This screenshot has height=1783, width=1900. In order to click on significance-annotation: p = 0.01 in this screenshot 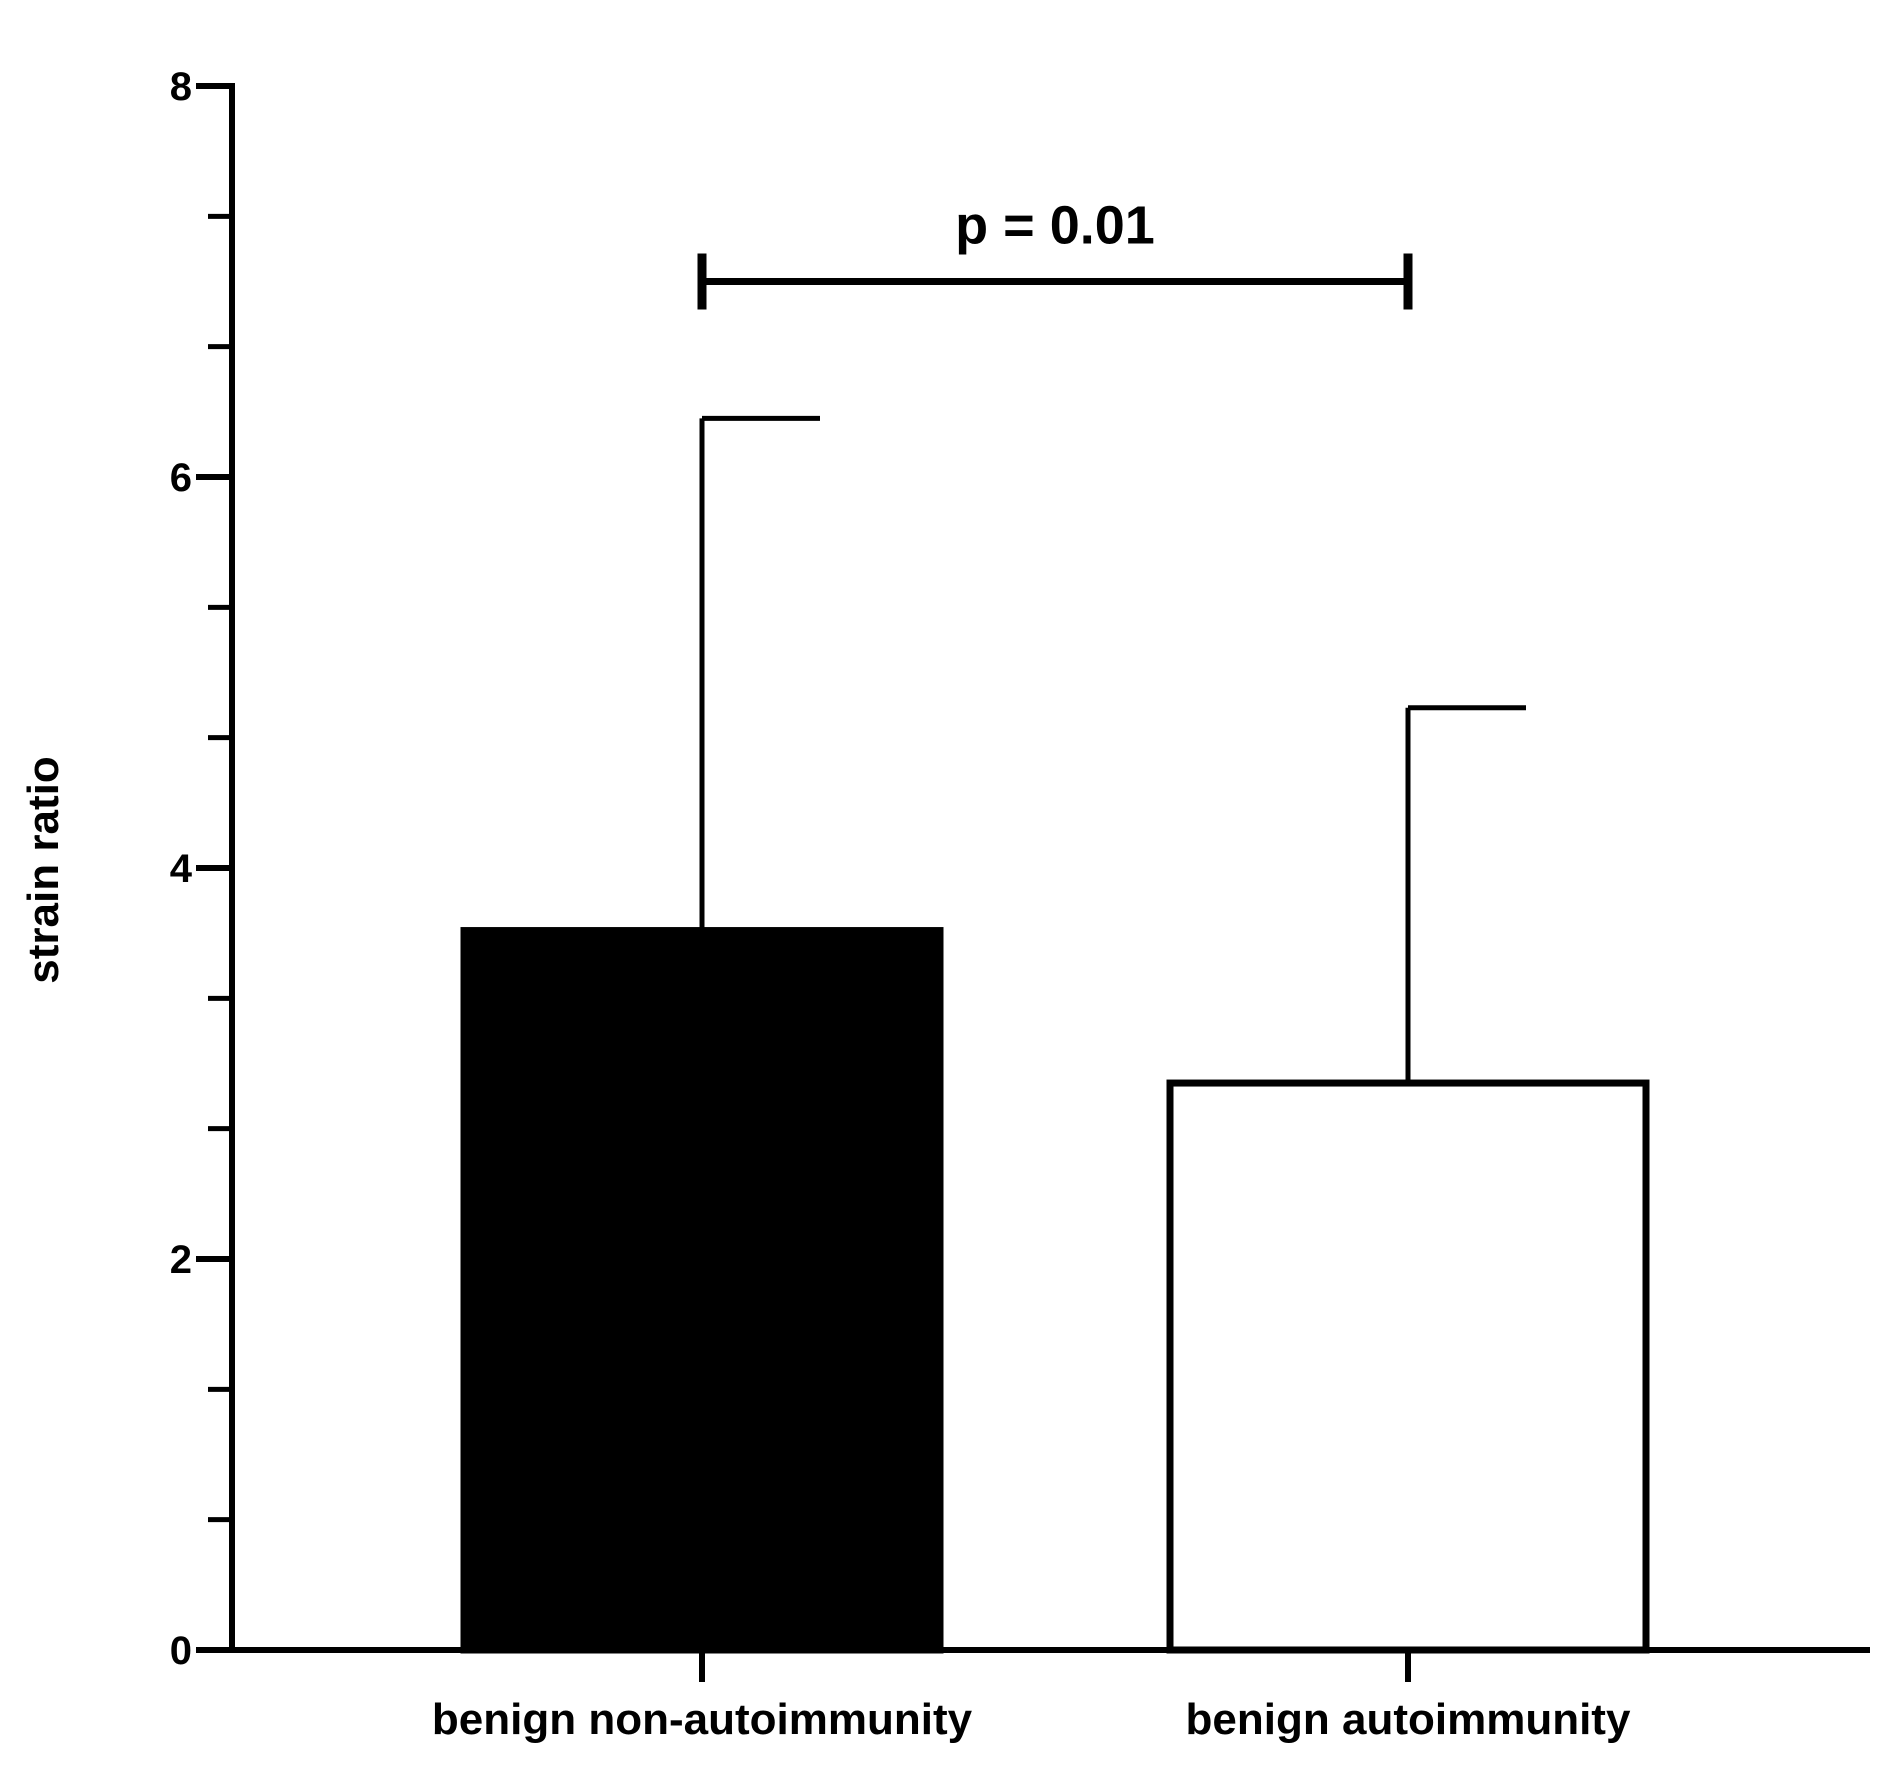, I will do `click(1055, 253)`.